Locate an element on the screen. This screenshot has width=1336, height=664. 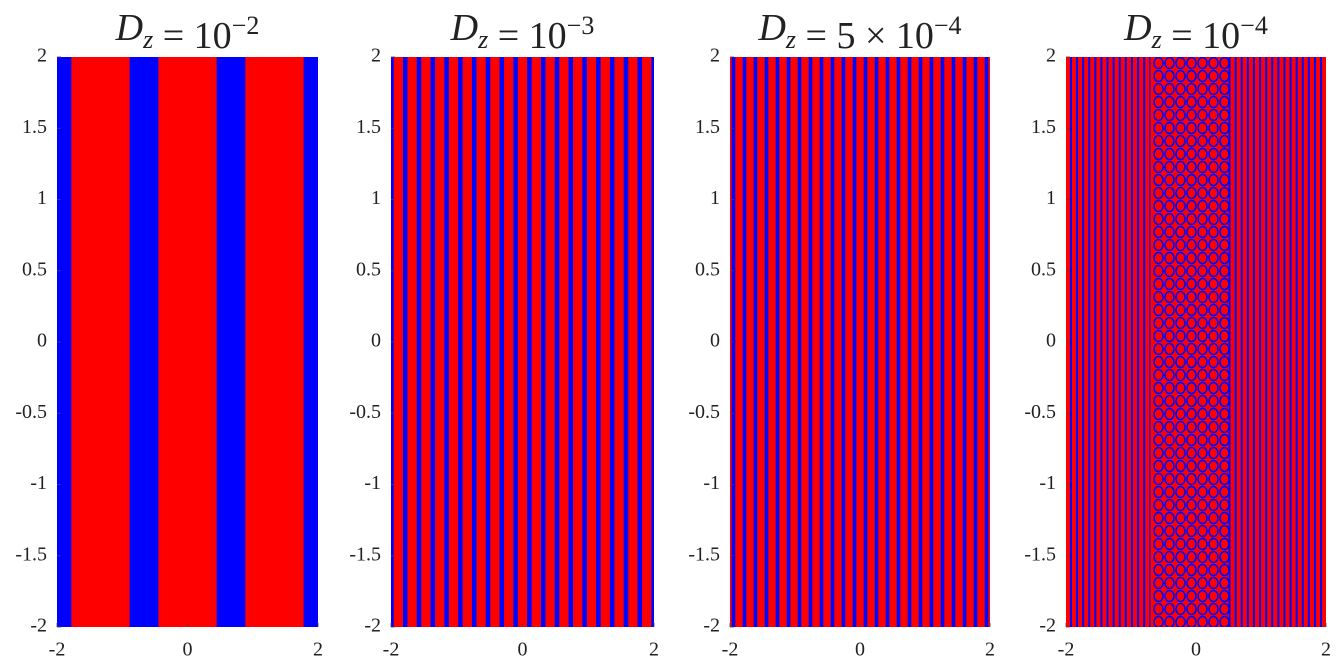
y-tick-label: -2 is located at coordinates (38, 626).